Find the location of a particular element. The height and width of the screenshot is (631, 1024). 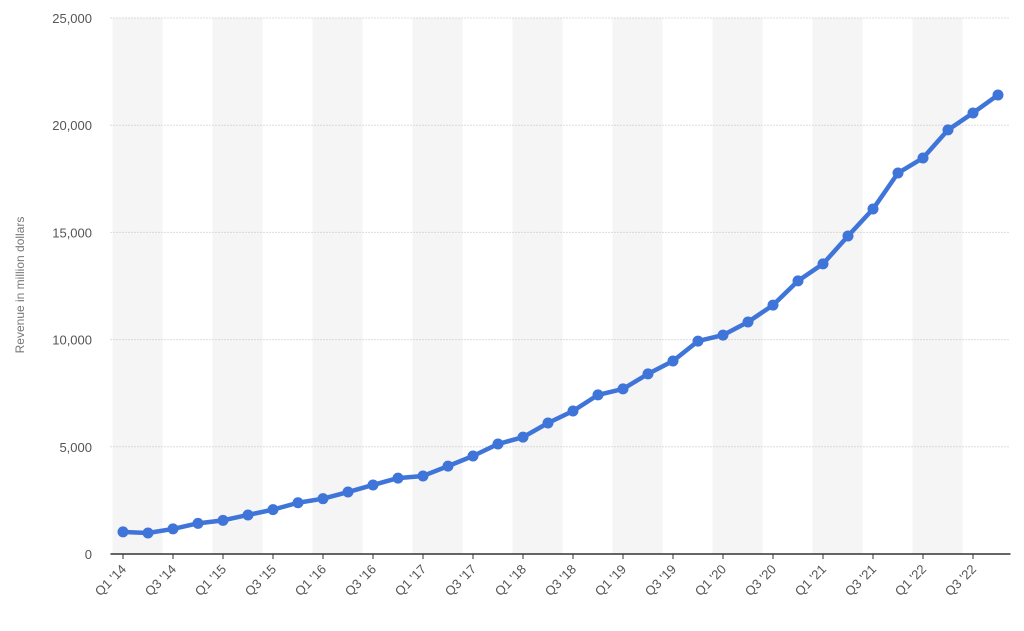

y-tick-label: 20,000 is located at coordinates (72, 125).